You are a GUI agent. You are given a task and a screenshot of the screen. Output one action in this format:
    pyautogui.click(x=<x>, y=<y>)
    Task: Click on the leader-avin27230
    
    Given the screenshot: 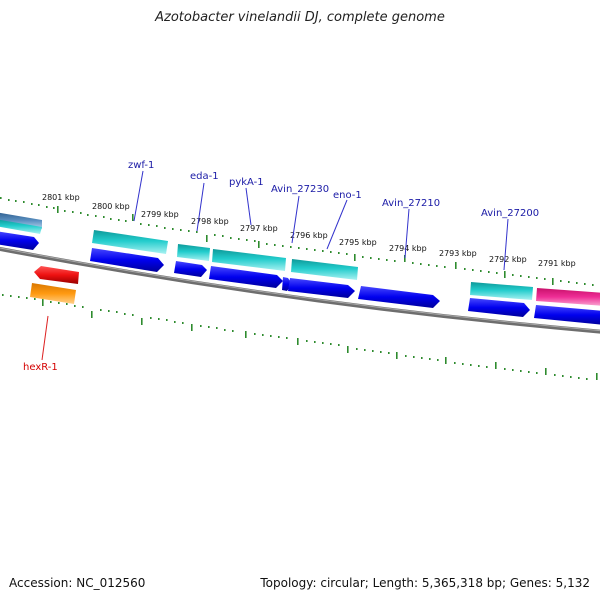 What is the action you would take?
    pyautogui.click(x=295, y=219)
    